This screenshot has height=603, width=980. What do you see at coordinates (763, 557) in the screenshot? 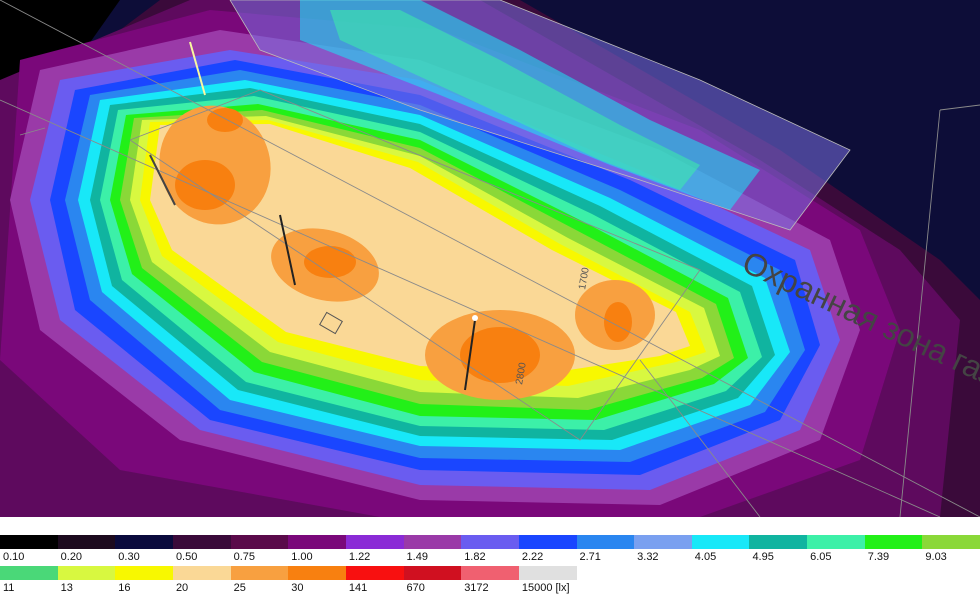
I see `legend-label: 4.95` at bounding box center [763, 557].